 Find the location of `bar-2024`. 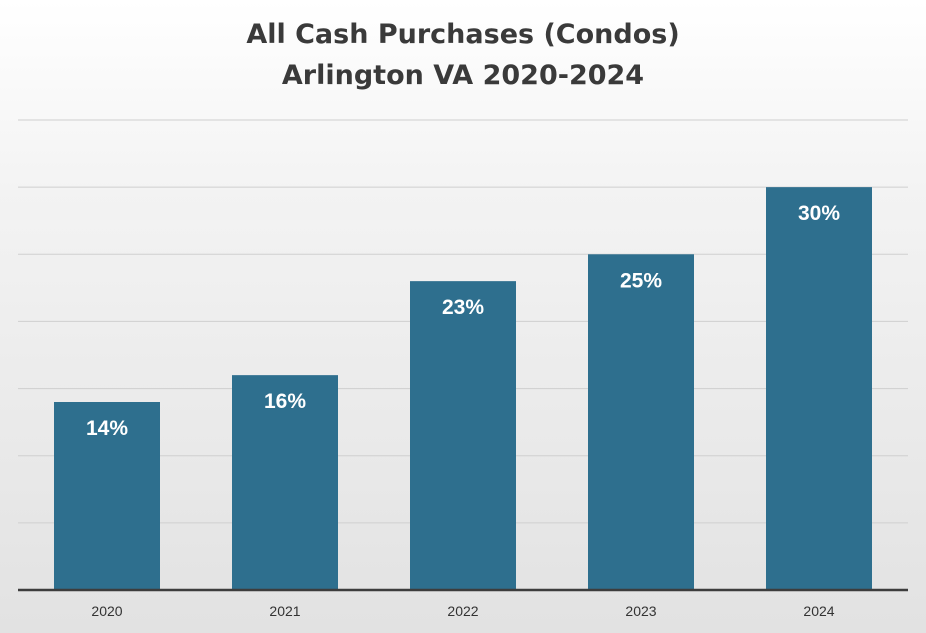

bar-2024 is located at coordinates (819, 388).